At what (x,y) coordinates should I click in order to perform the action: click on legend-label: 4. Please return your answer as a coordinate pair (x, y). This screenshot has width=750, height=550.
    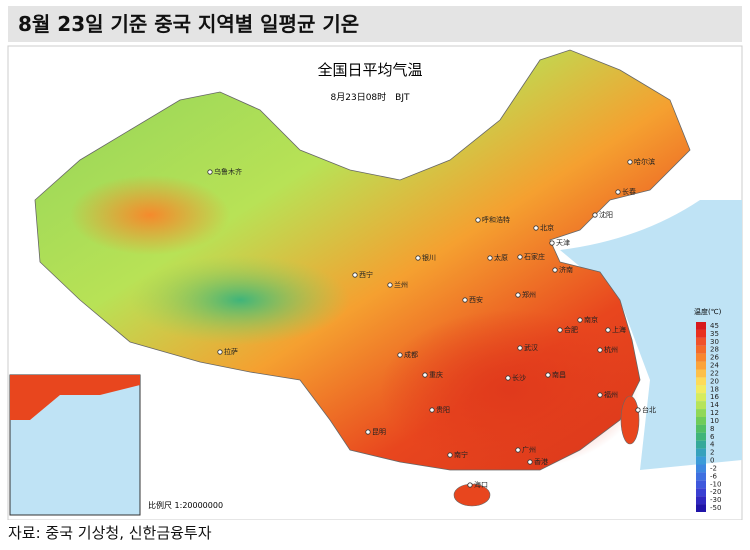
    Looking at the image, I should click on (712, 445).